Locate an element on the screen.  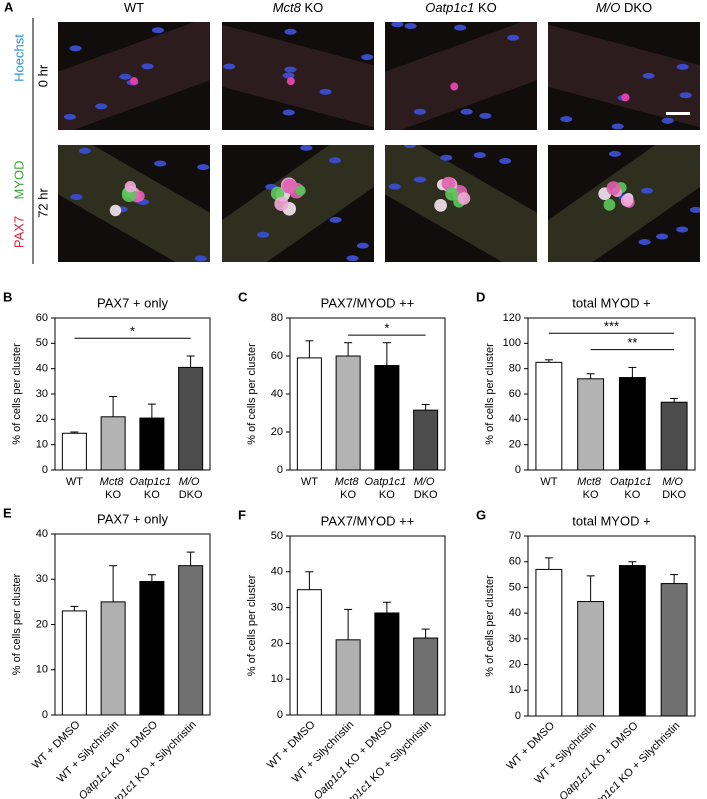
y-tick-label: 80 is located at coordinates (515, 369).